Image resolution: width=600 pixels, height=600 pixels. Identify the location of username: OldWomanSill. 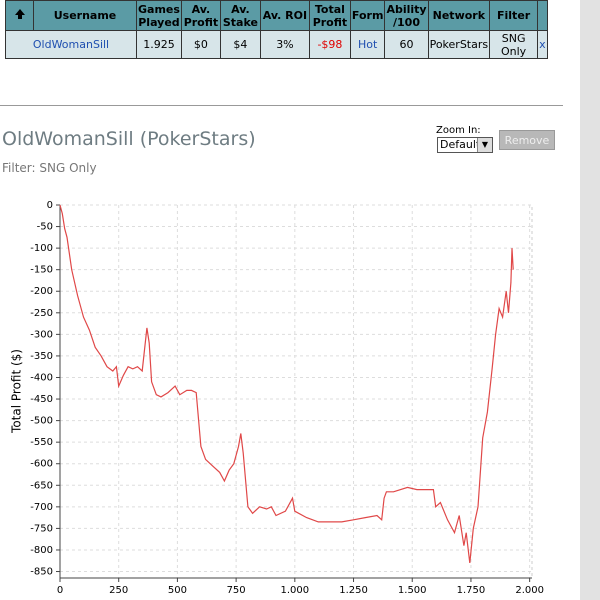
(71, 44).